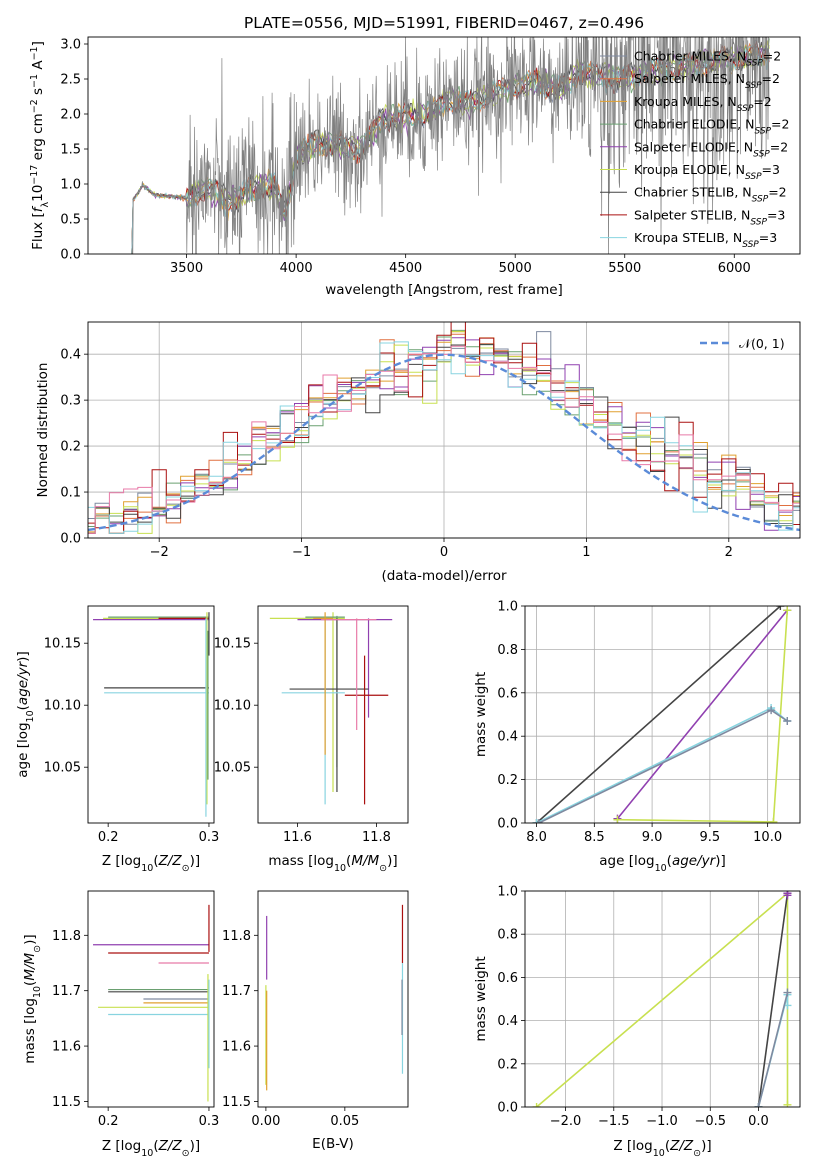  What do you see at coordinates (693, 192) in the screenshot?
I see `legend-text: Chabrier STELIB, N` at bounding box center [693, 192].